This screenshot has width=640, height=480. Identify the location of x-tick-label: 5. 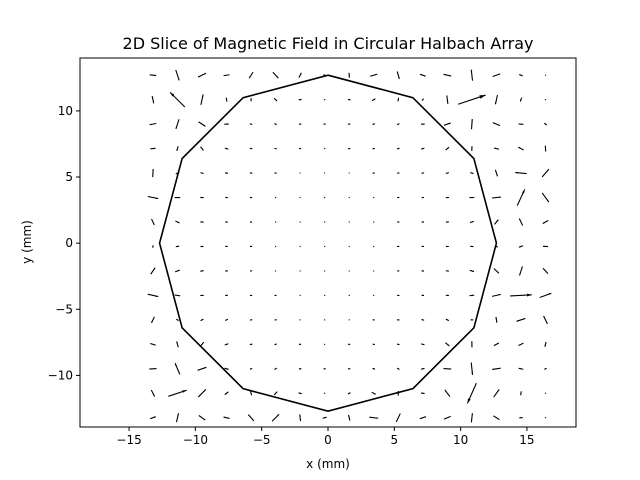
(394, 440).